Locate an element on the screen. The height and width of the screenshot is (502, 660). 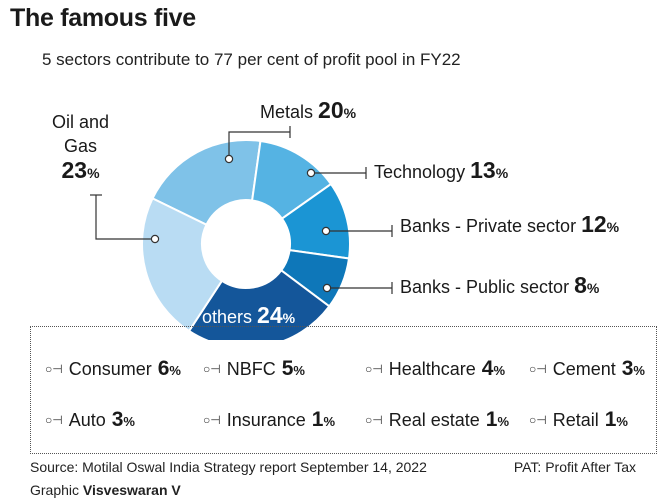
leader-oil is located at coordinates (125, 217).